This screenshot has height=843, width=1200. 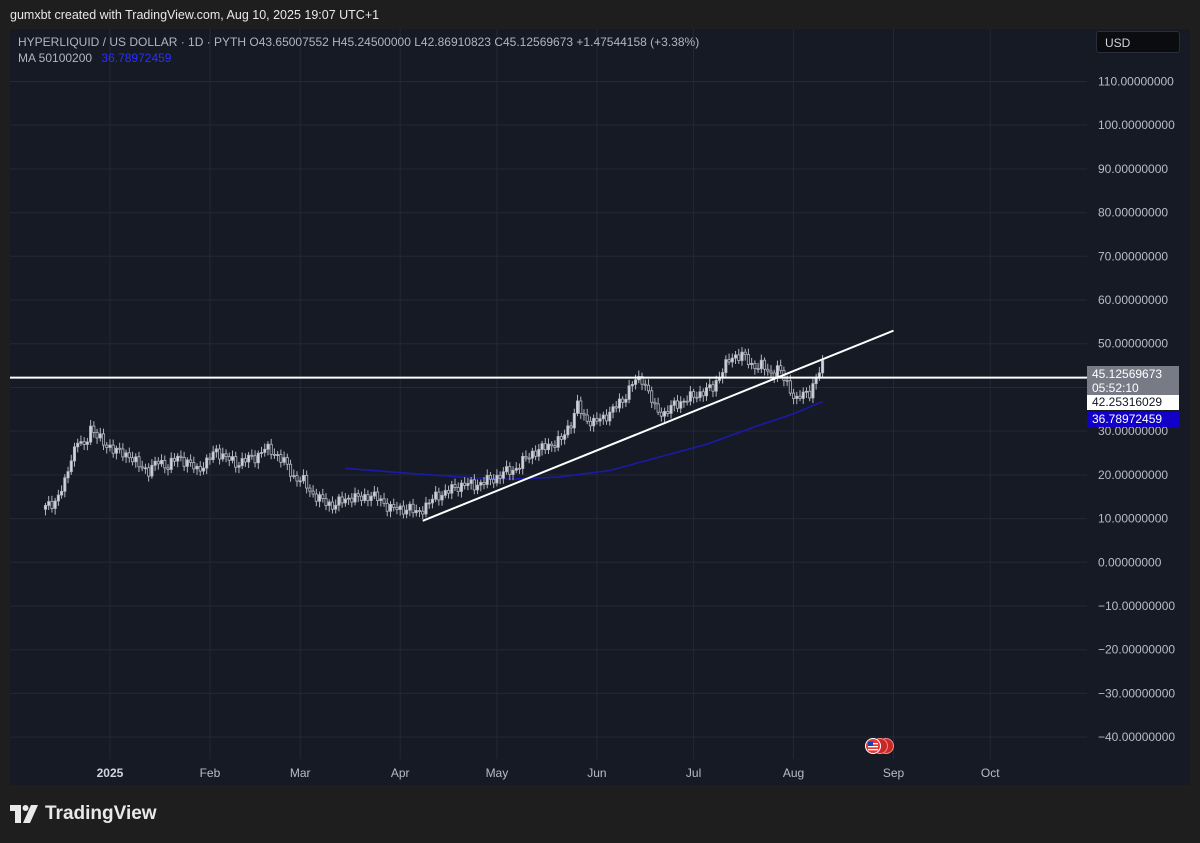 I want to click on horizontal-level-tag: 42.25316029, so click(x=1133, y=402).